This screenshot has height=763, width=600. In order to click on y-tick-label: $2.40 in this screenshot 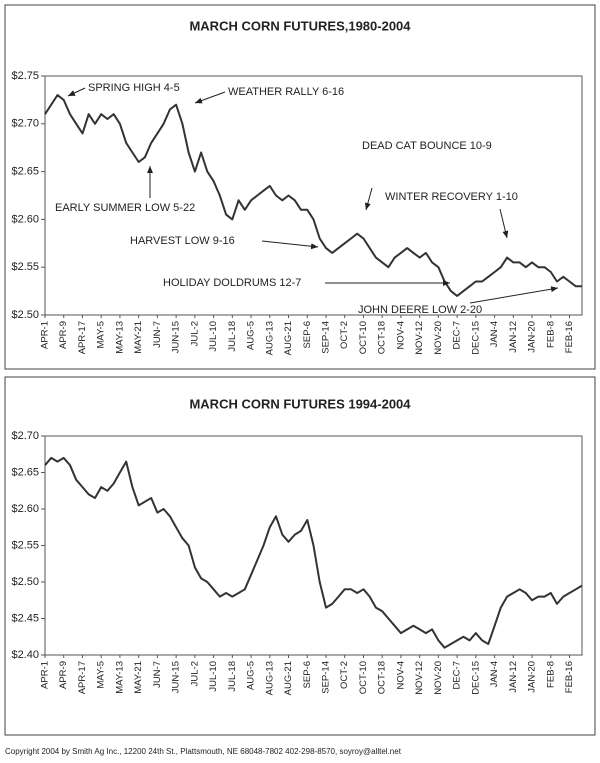, I will do `click(25, 655)`.